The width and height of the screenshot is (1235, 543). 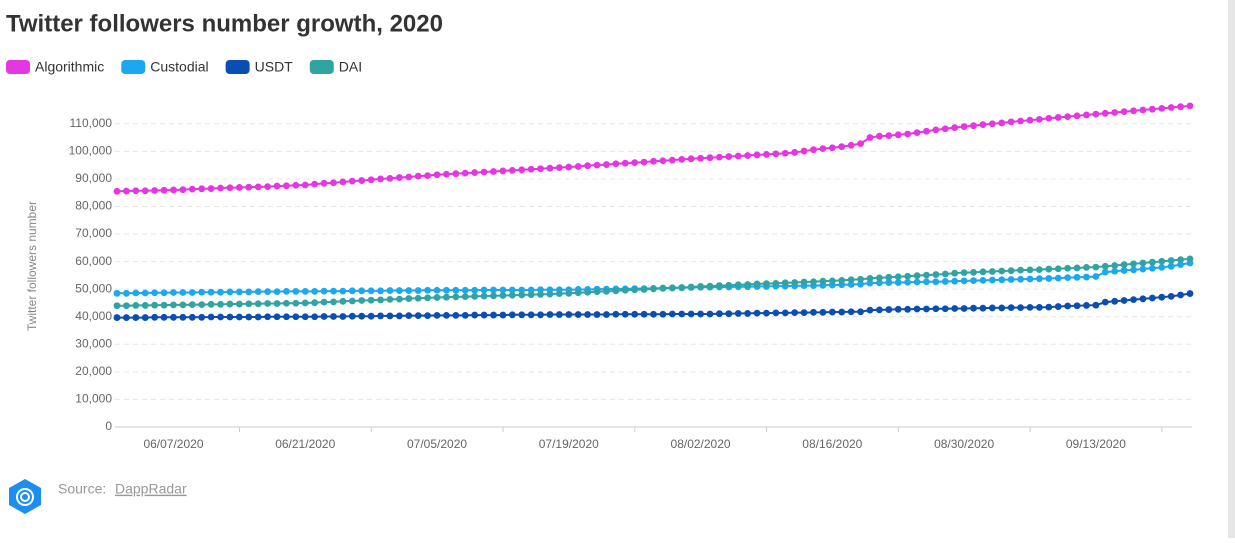 I want to click on chart-title: Twitter followers number growth, 2020, so click(x=224, y=23).